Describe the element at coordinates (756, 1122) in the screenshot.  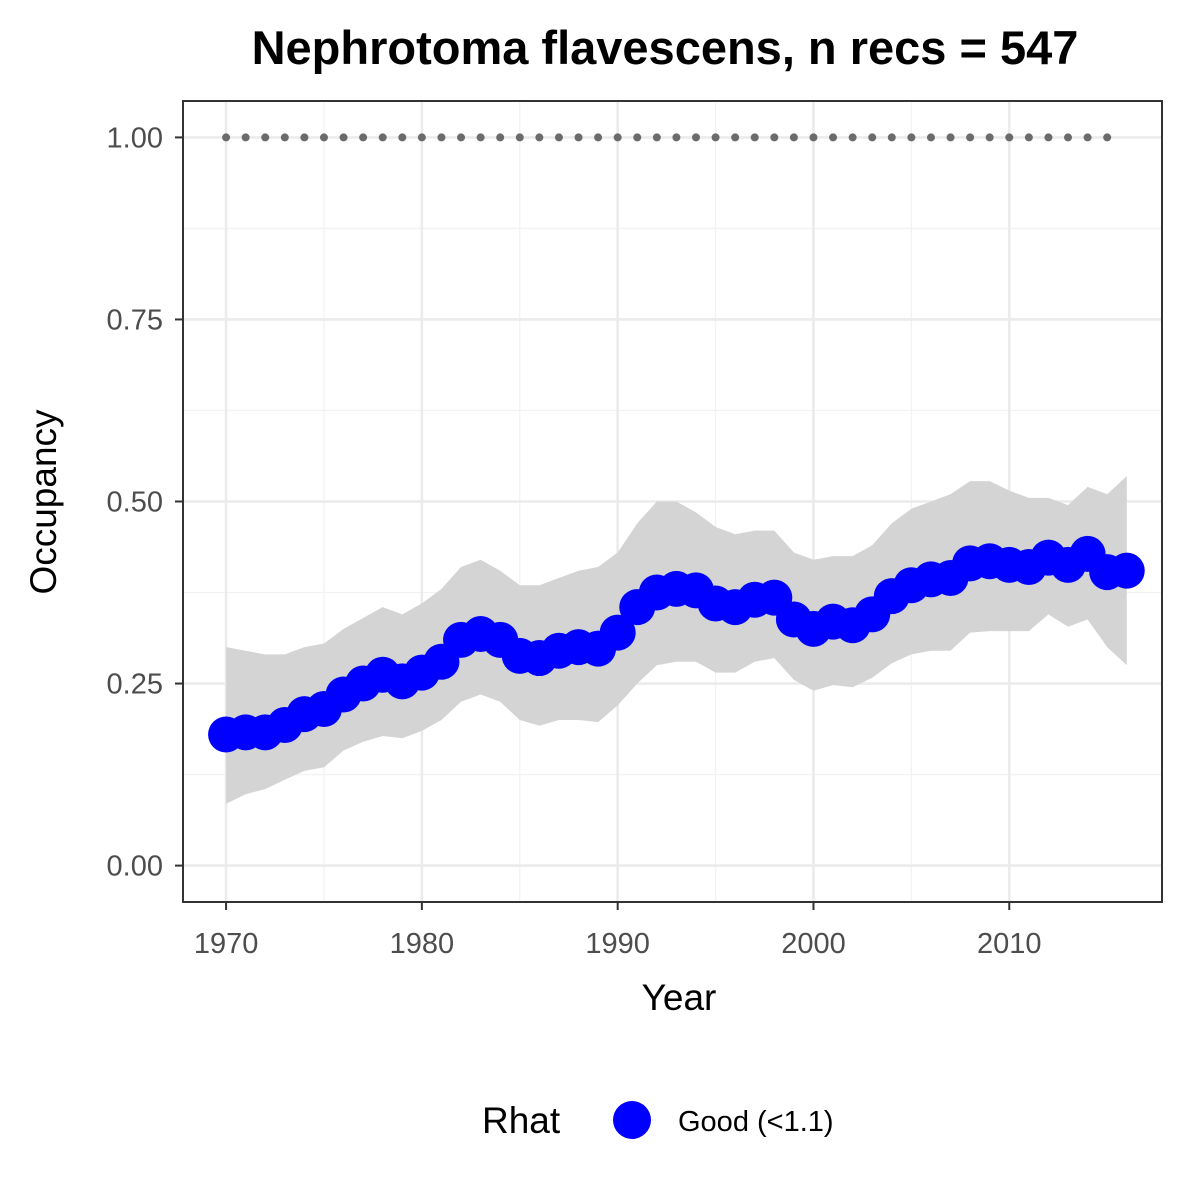
I see `legend-label-good: Good (<1.1)` at that location.